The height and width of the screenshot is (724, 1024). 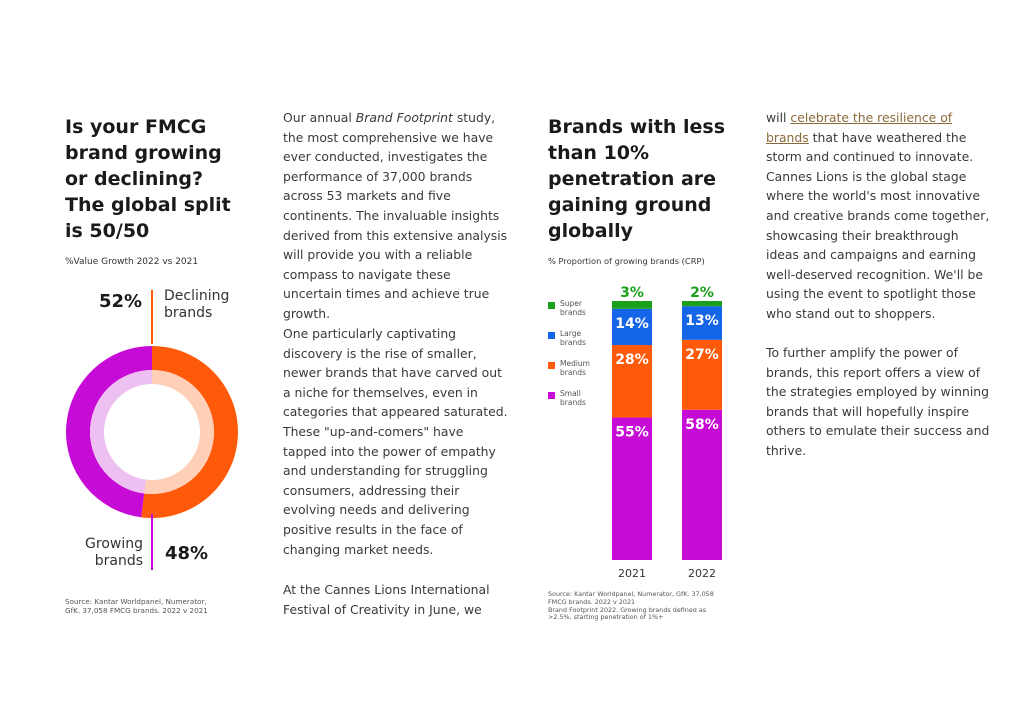 What do you see at coordinates (143, 153) in the screenshot?
I see `left-heading-line: brand growing` at bounding box center [143, 153].